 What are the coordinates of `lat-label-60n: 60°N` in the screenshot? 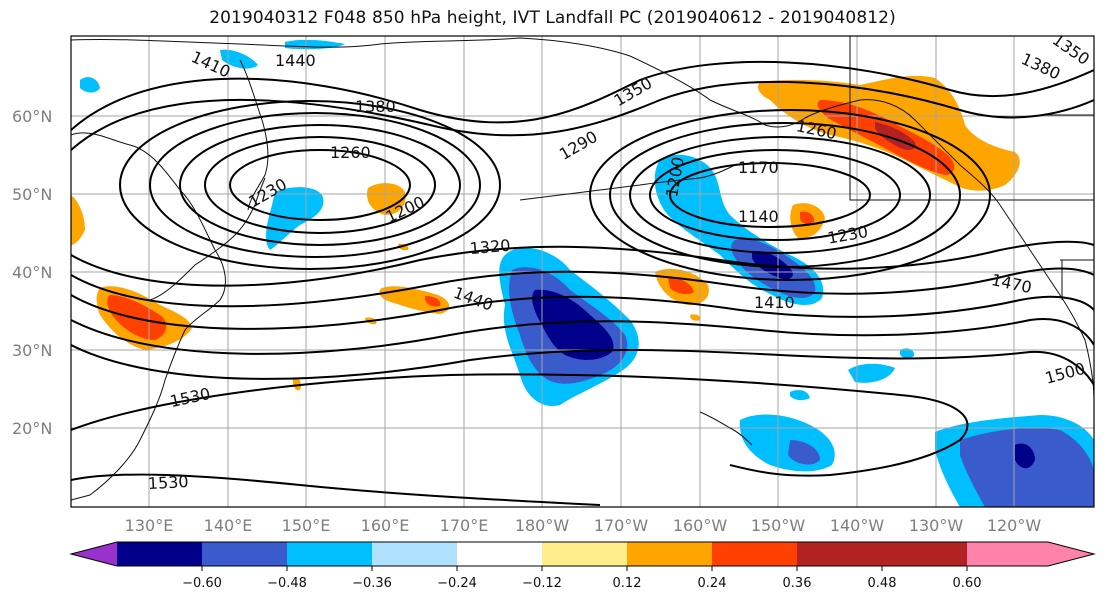 It's located at (32, 116).